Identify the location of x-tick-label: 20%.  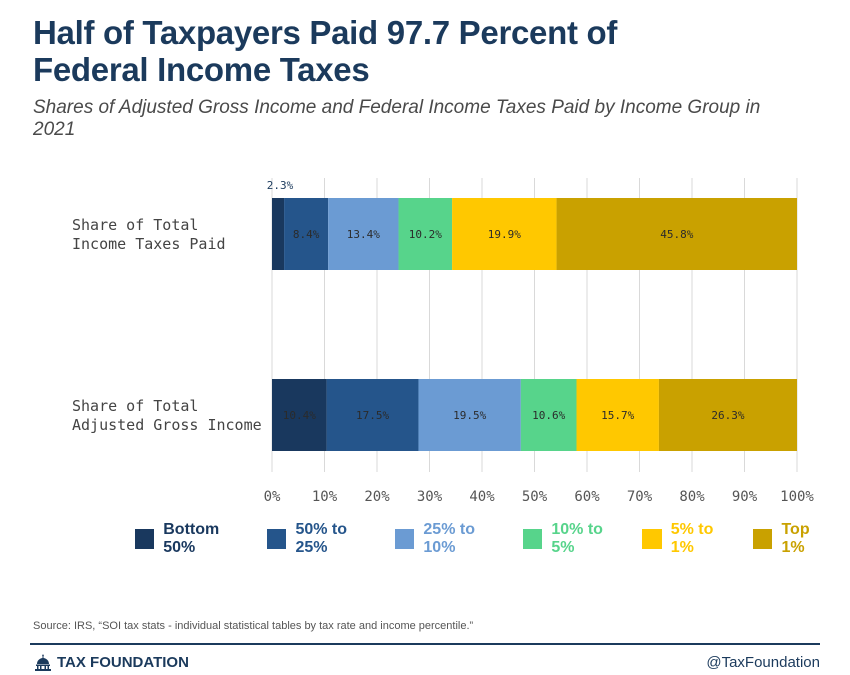
(377, 497).